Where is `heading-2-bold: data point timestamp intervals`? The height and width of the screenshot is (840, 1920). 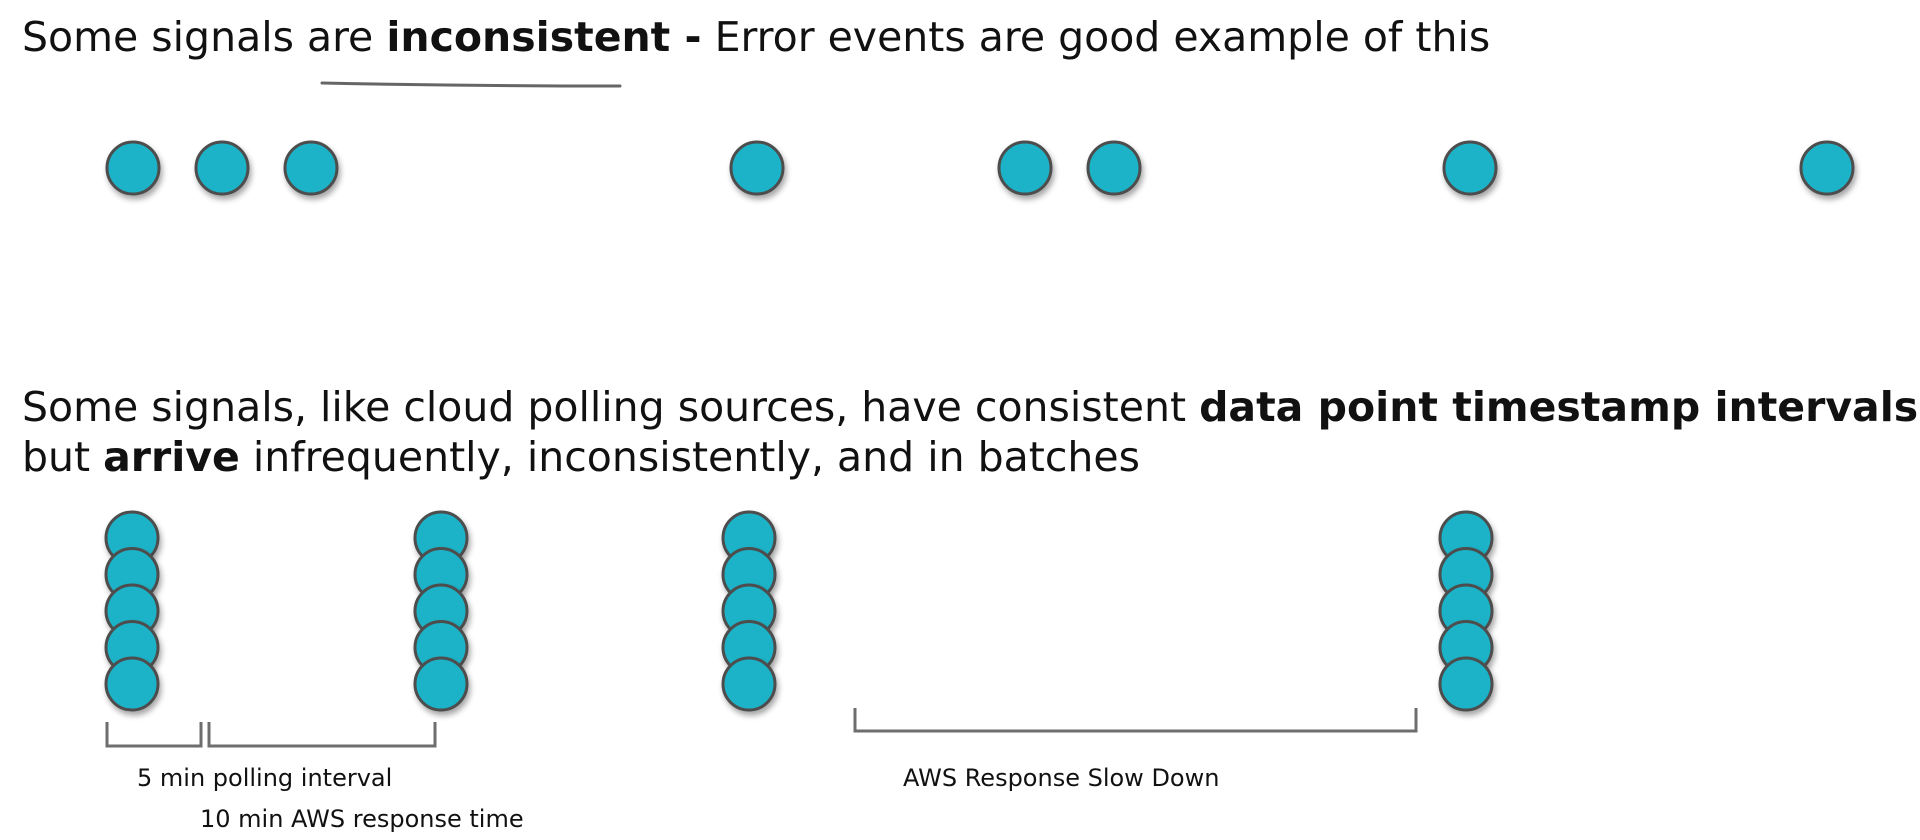 heading-2-bold: data point timestamp intervals is located at coordinates (1559, 407).